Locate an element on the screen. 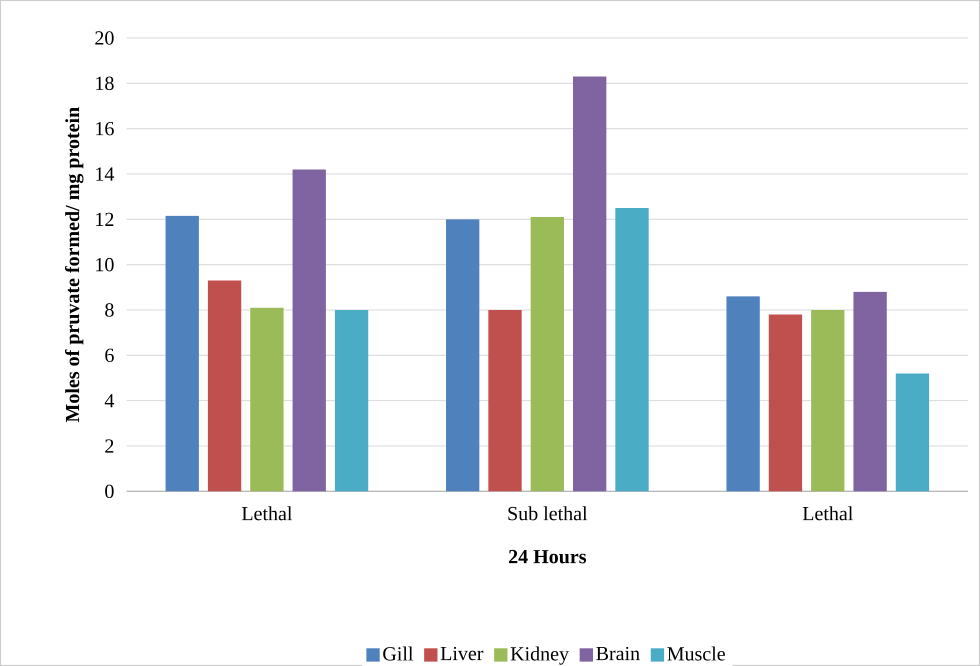 This screenshot has height=666, width=980. legend-label: Kidney is located at coordinates (539, 655).